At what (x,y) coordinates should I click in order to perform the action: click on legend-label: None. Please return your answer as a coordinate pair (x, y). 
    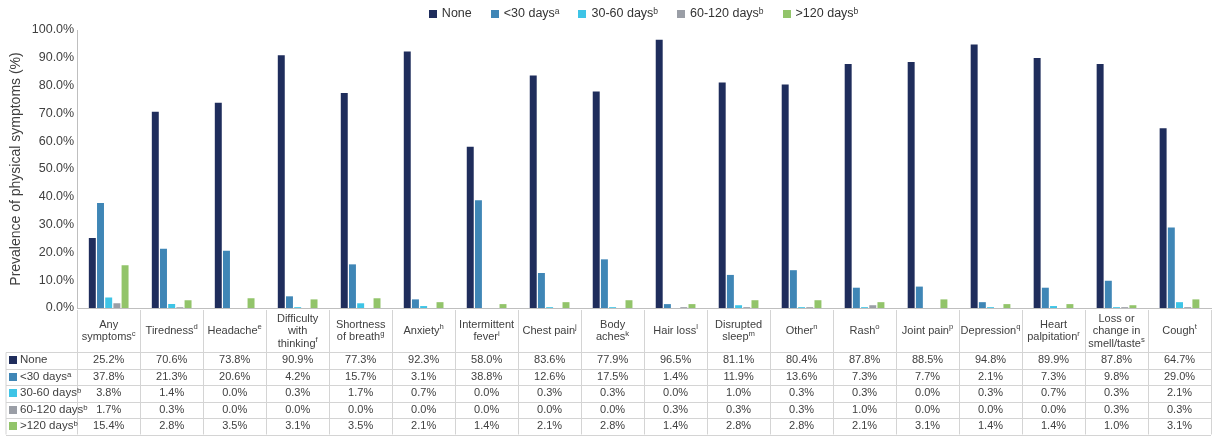
    Looking at the image, I should click on (456, 13).